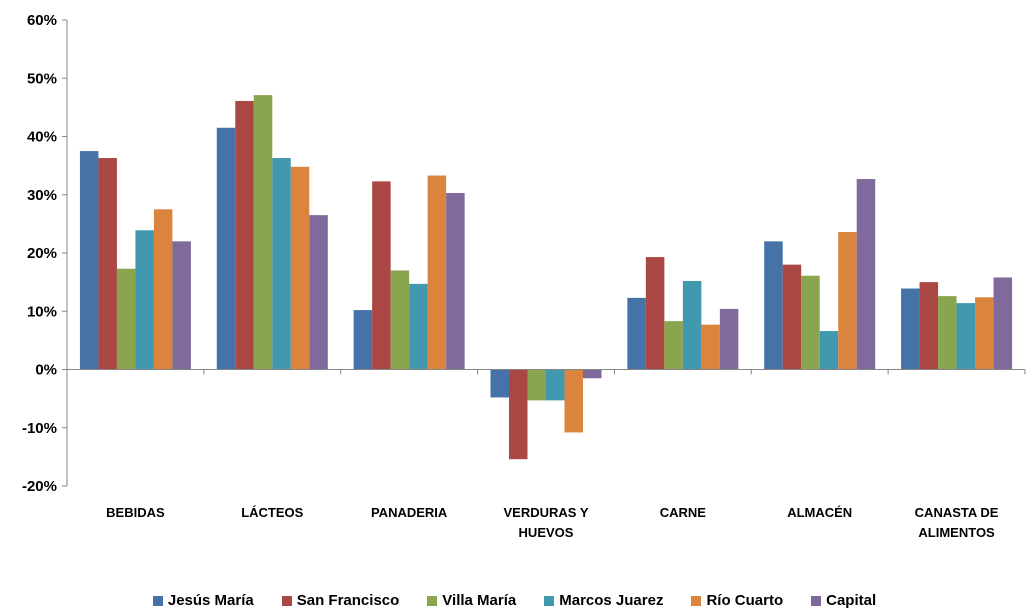 The height and width of the screenshot is (613, 1029). I want to click on legend-item: Río Cuarto, so click(737, 600).